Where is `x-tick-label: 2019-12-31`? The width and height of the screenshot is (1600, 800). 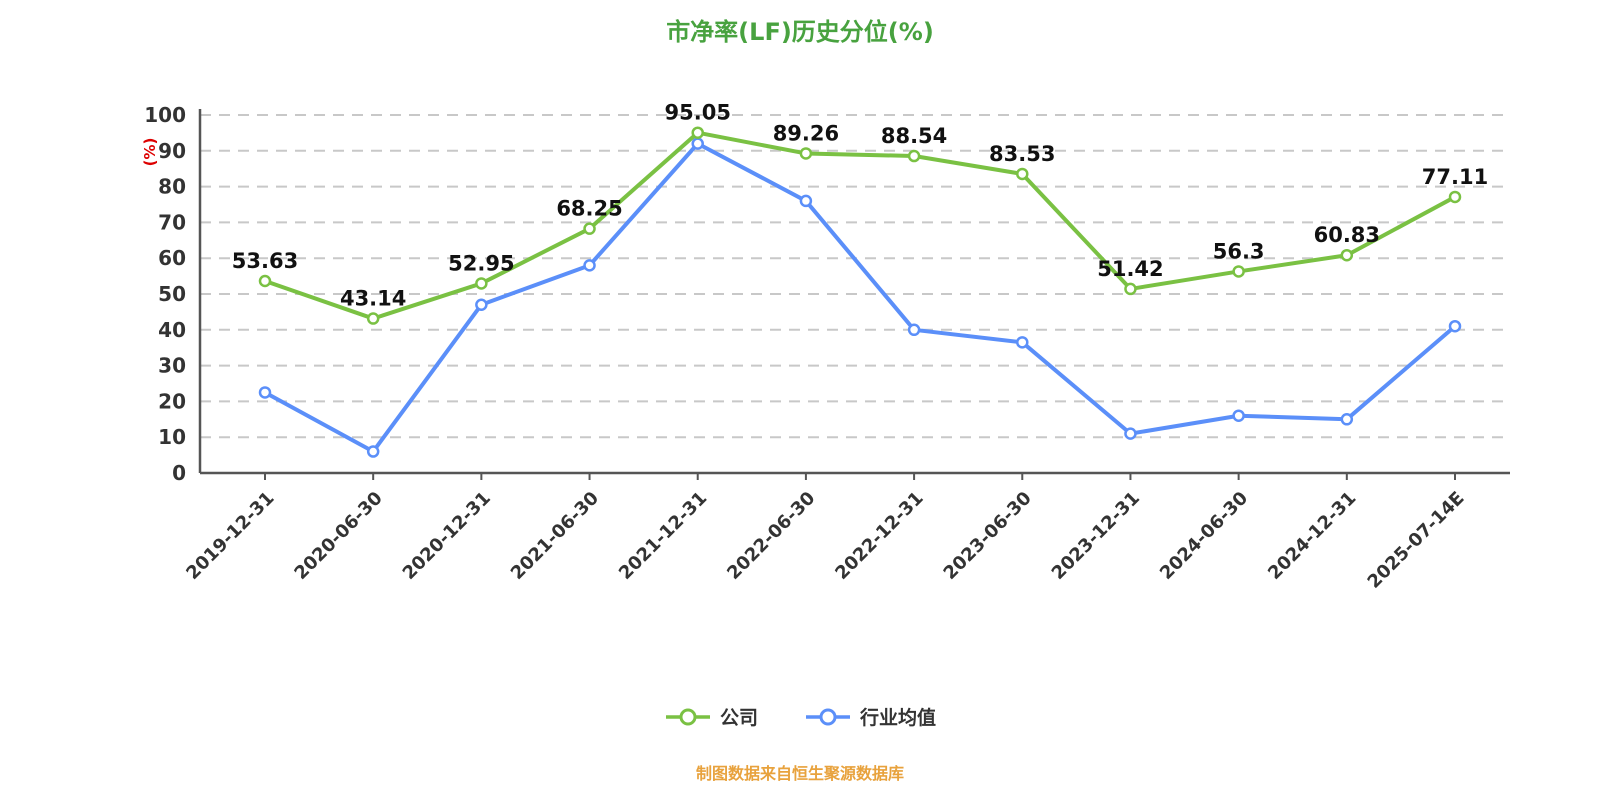 x-tick-label: 2019-12-31 is located at coordinates (230, 536).